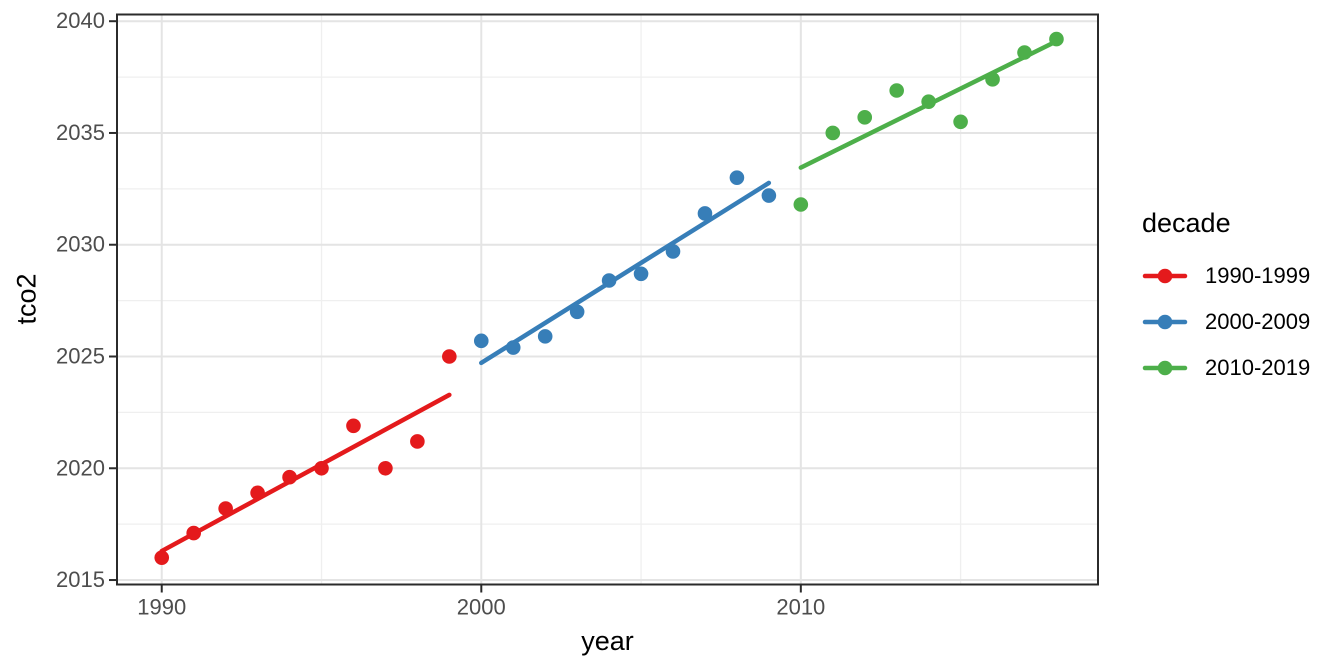 This screenshot has width=1344, height=672. I want to click on legend-items: 1990-1999 2000-2009 2010-2019, so click(1226, 322).